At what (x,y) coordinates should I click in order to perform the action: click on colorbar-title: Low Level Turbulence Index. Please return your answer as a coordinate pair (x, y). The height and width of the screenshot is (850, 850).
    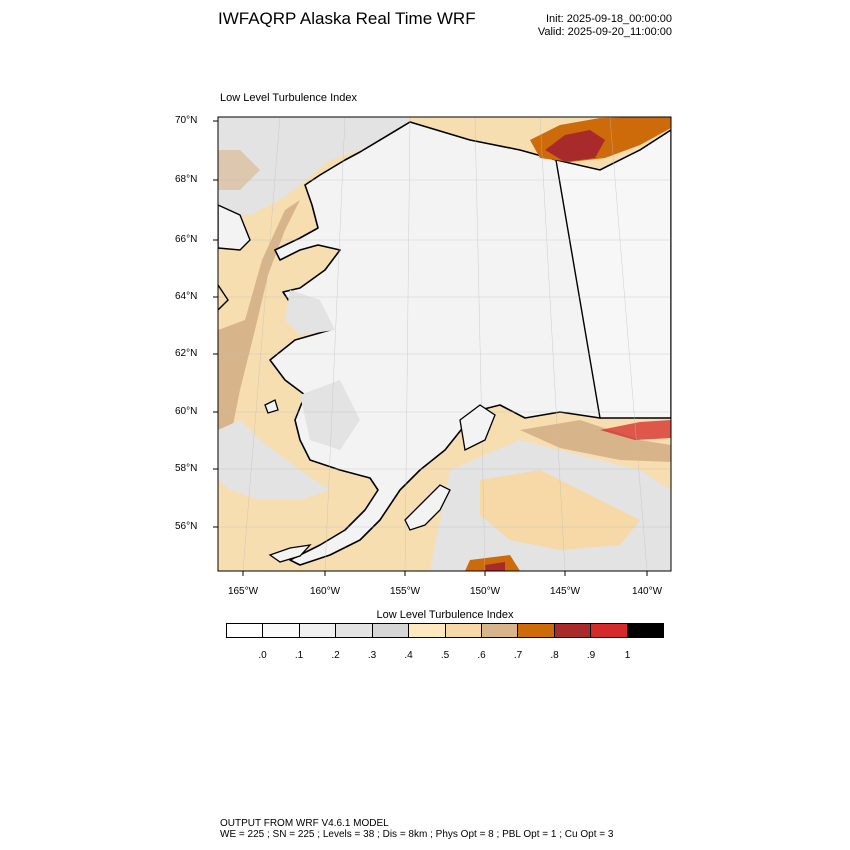
    Looking at the image, I should click on (445, 615).